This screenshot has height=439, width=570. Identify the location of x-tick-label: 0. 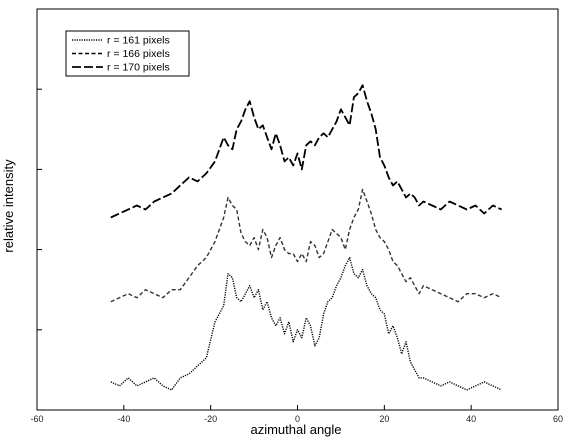
(297, 419).